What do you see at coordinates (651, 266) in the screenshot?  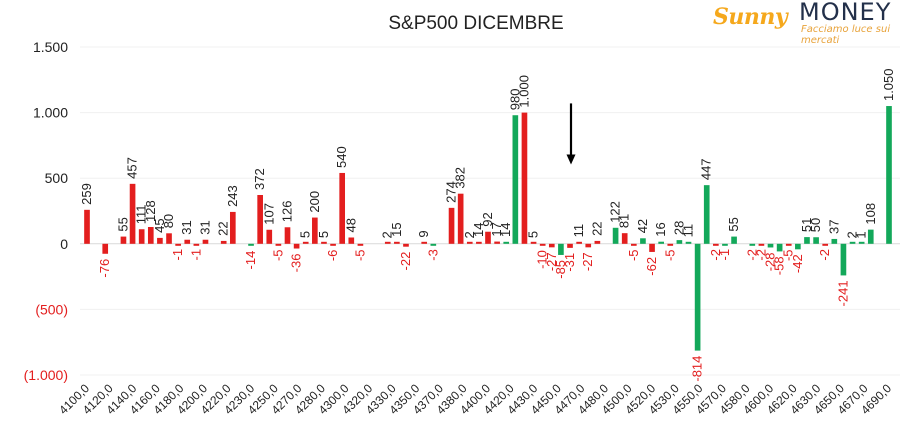 I see `data-label: -62` at bounding box center [651, 266].